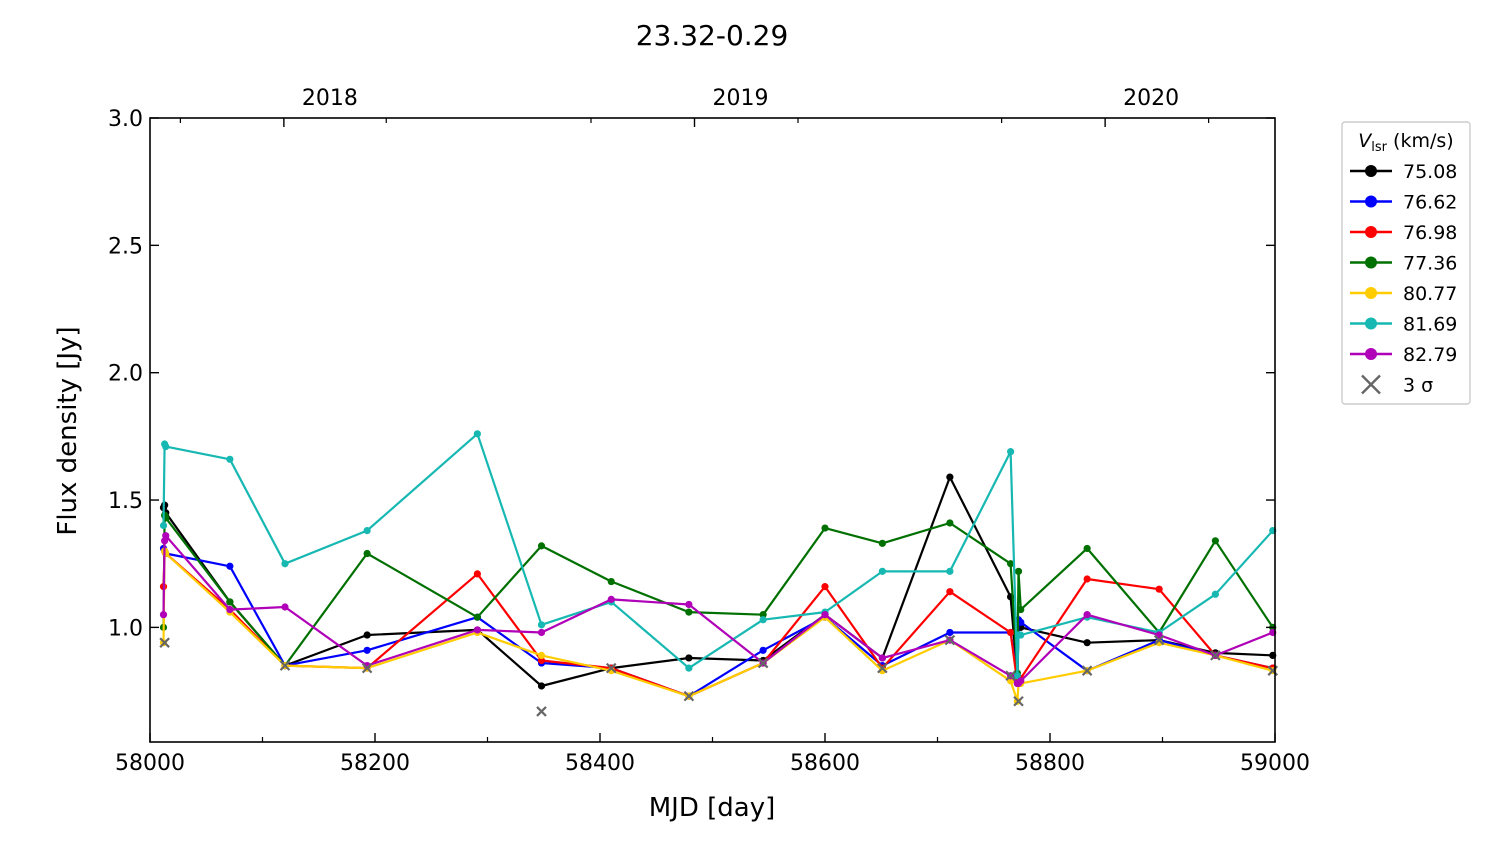  I want to click on x-tick-label: 59000, so click(1275, 763).